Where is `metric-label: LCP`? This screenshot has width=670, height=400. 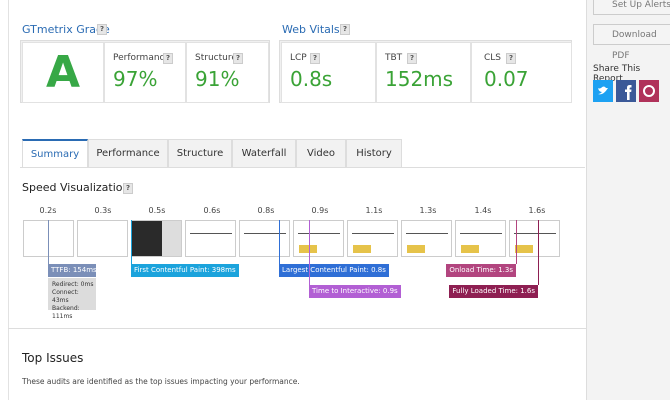
metric-label: LCP is located at coordinates (298, 58).